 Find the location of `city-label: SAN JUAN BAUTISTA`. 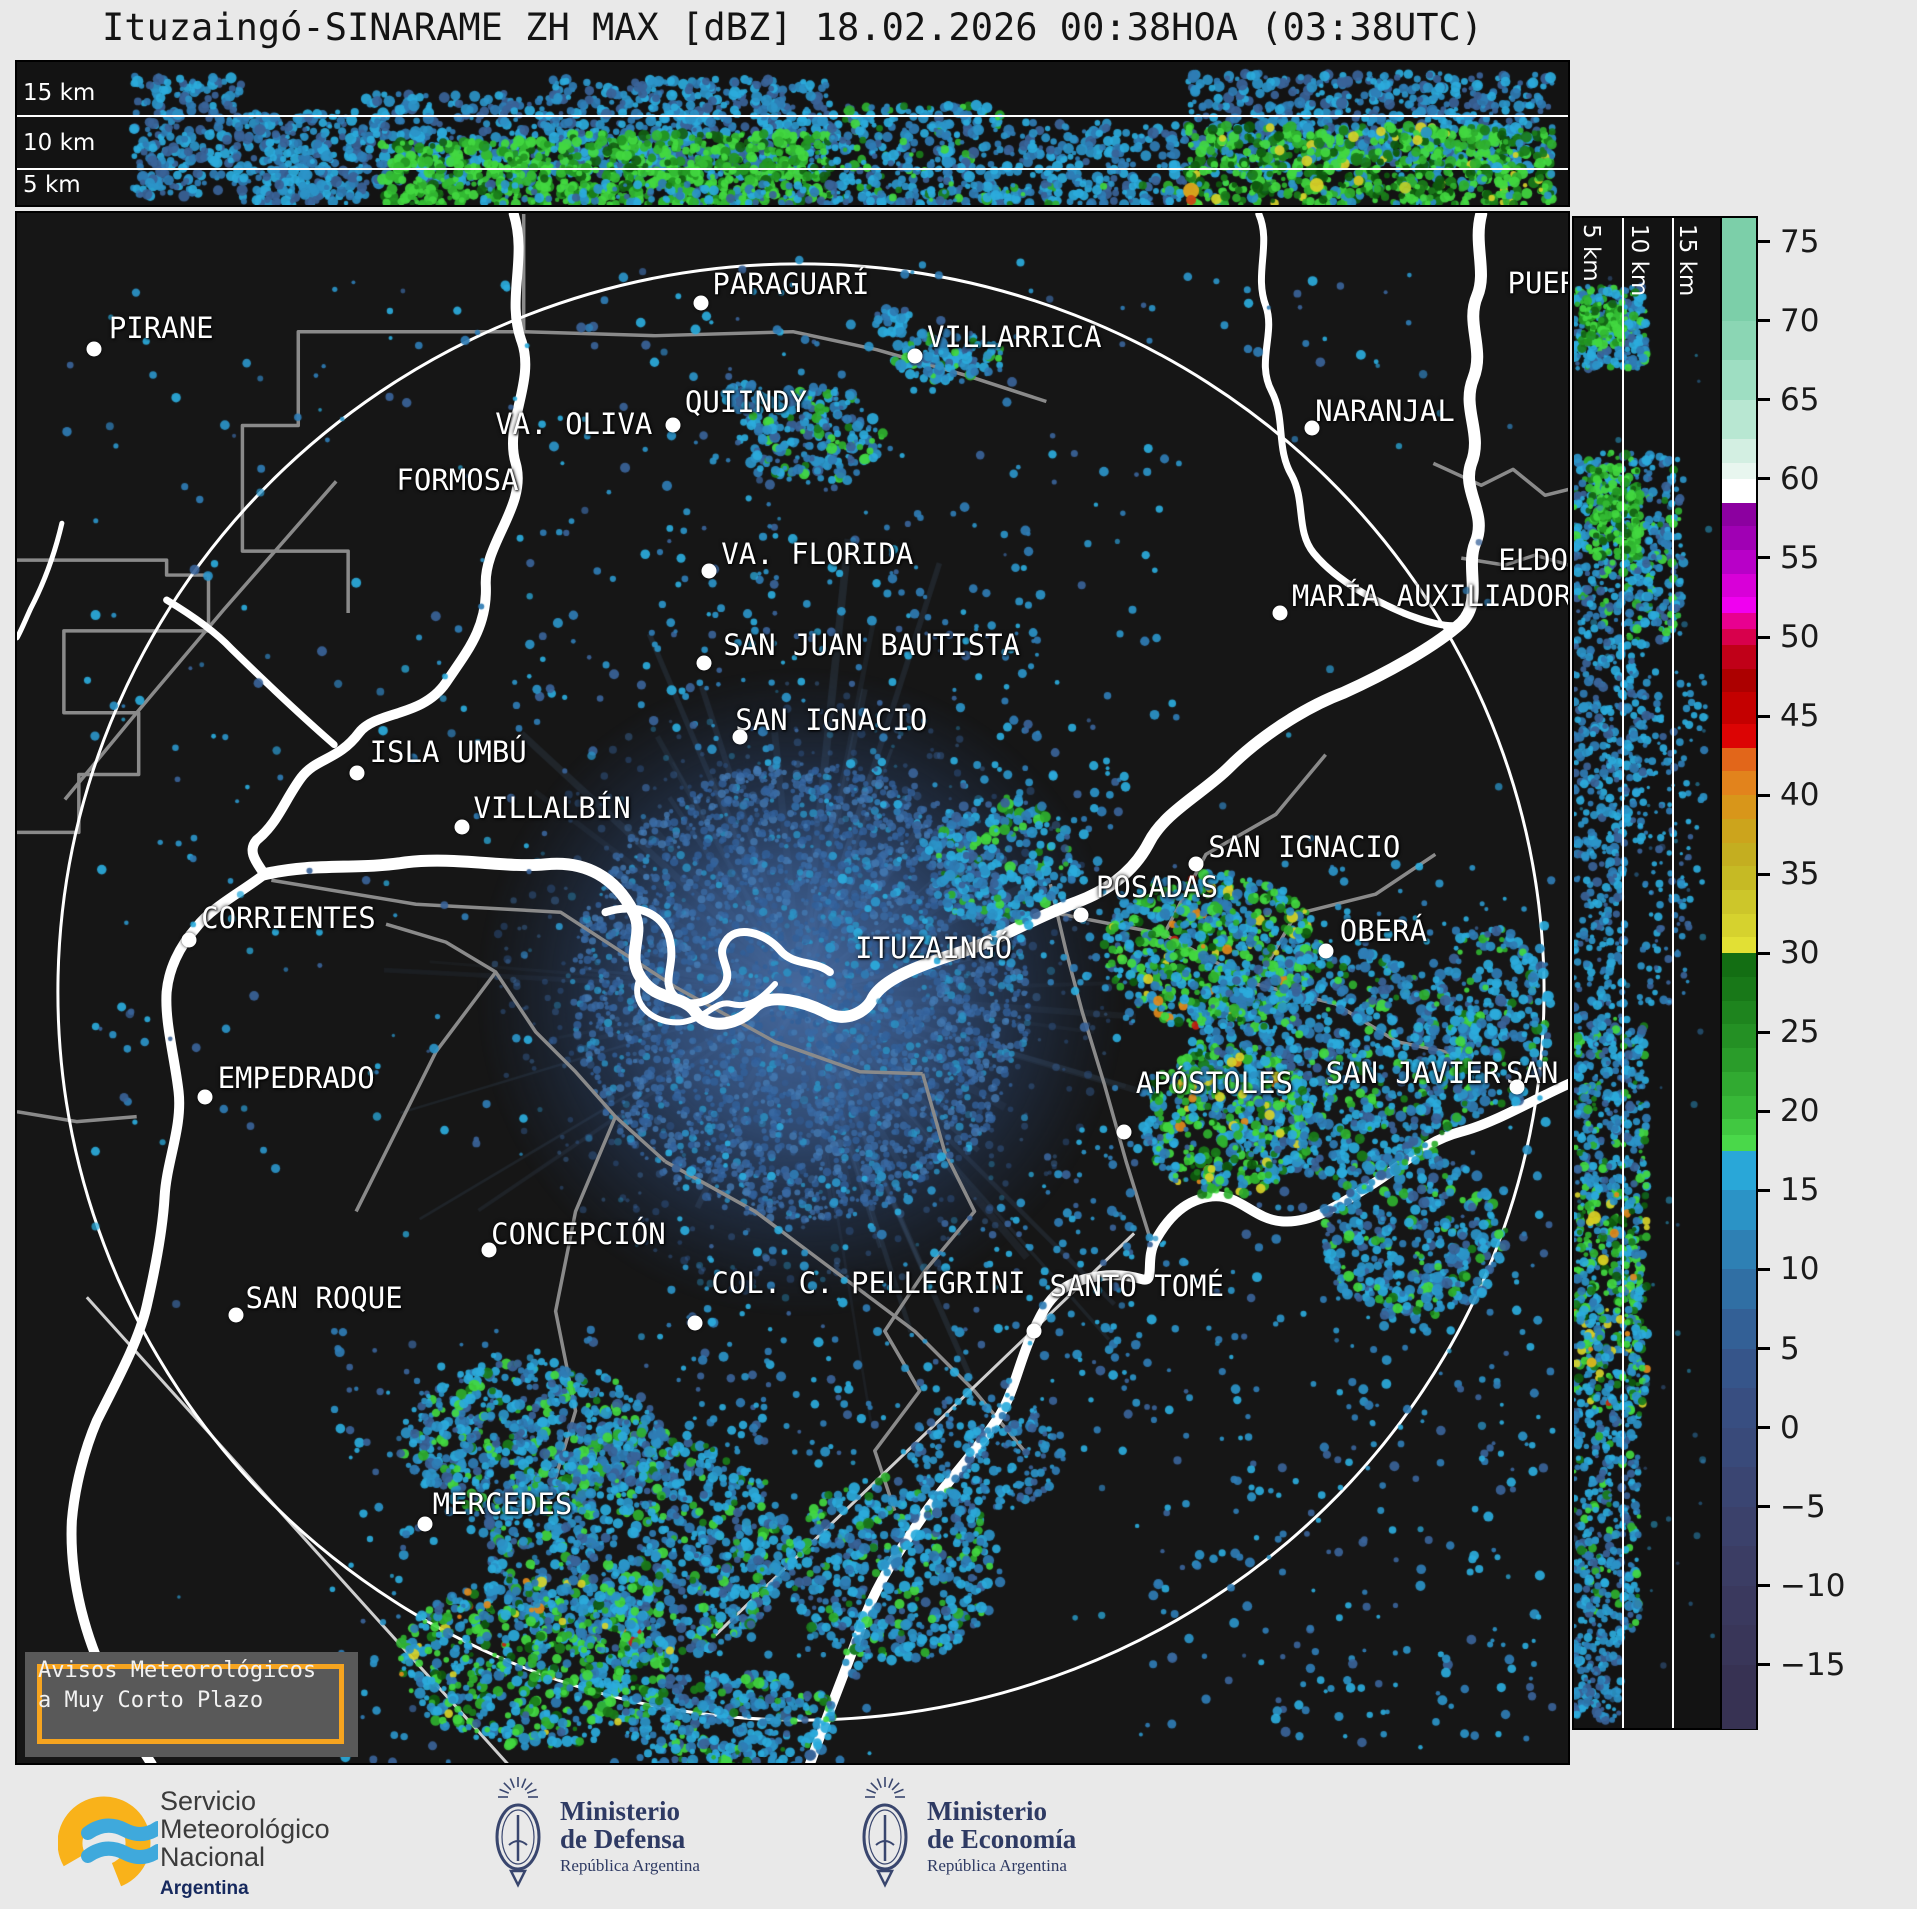

city-label: SAN JUAN BAUTISTA is located at coordinates (871, 645).